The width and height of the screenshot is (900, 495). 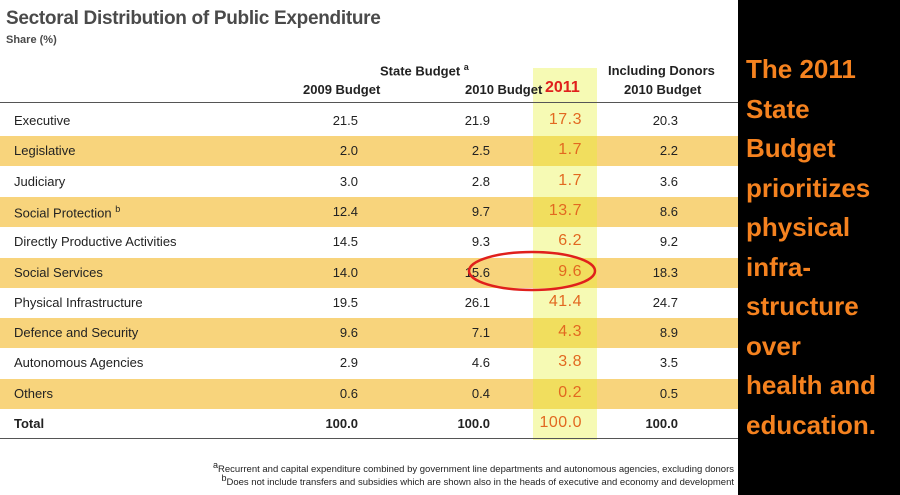 What do you see at coordinates (668, 211) in the screenshot?
I see `cell-value: 8.6` at bounding box center [668, 211].